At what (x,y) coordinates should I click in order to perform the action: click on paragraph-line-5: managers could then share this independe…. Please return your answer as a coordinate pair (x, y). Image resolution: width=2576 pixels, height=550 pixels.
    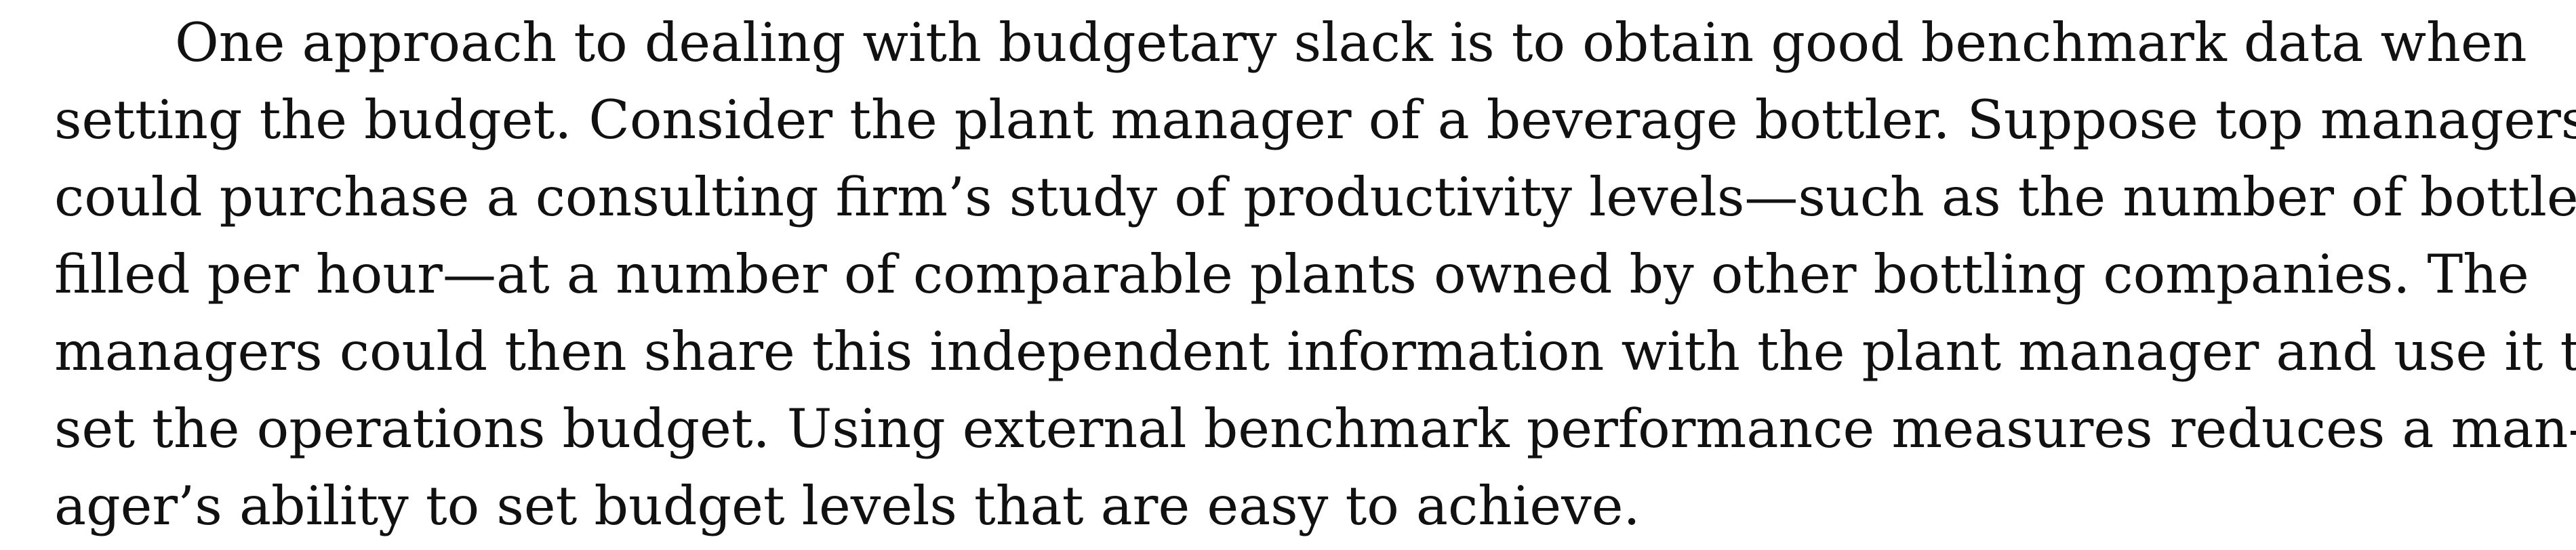
    Looking at the image, I should click on (1315, 351).